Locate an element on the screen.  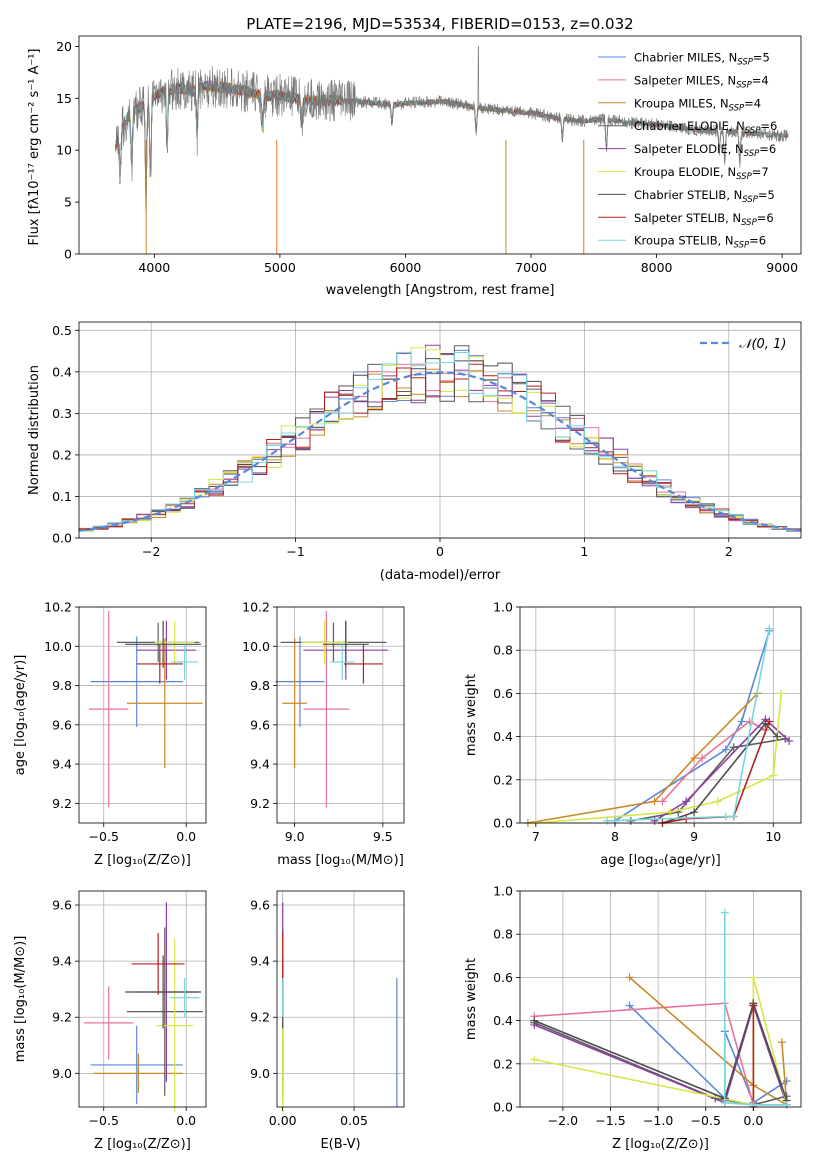
y-axis-label: age [log₁₀(age/yr)] is located at coordinates (20, 715).